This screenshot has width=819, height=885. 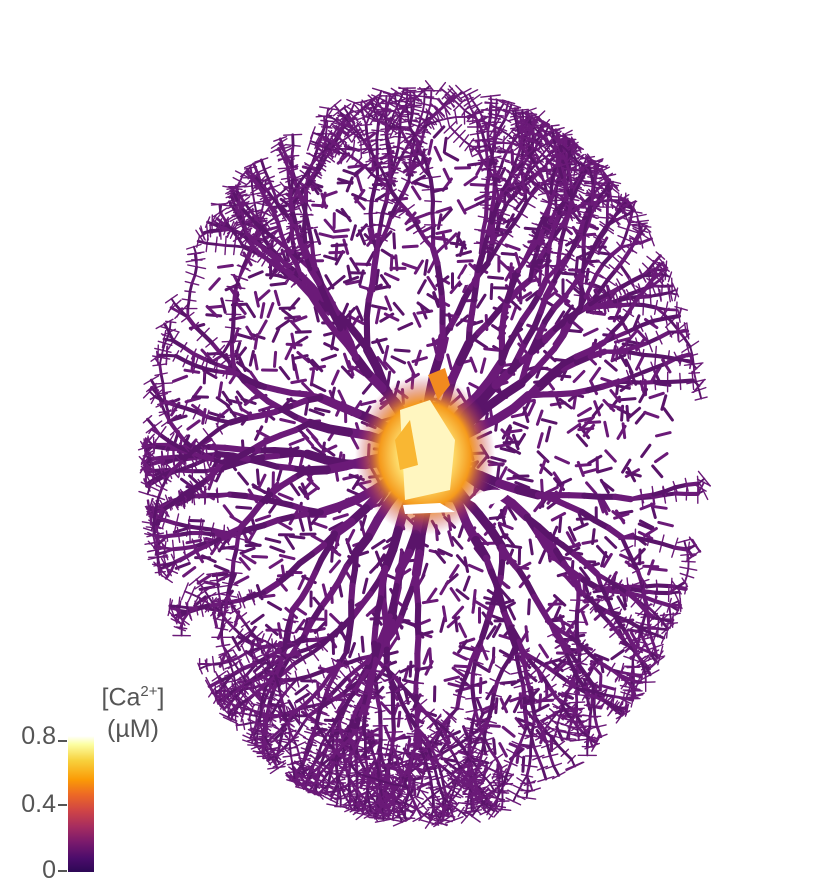 What do you see at coordinates (81, 804) in the screenshot?
I see `colorbar-gradient` at bounding box center [81, 804].